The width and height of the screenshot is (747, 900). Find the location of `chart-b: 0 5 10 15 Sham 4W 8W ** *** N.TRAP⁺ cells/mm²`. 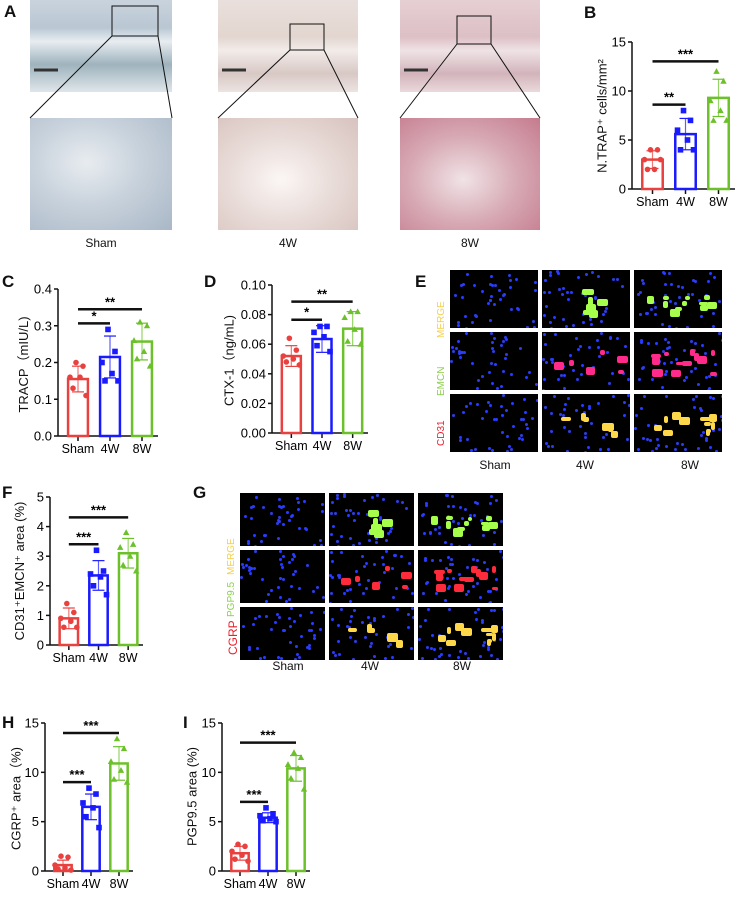

chart-b: 0 5 10 15 Sham 4W 8W ** *** N.TRAP⁺ cells/mm² is located at coordinates (667, 120).